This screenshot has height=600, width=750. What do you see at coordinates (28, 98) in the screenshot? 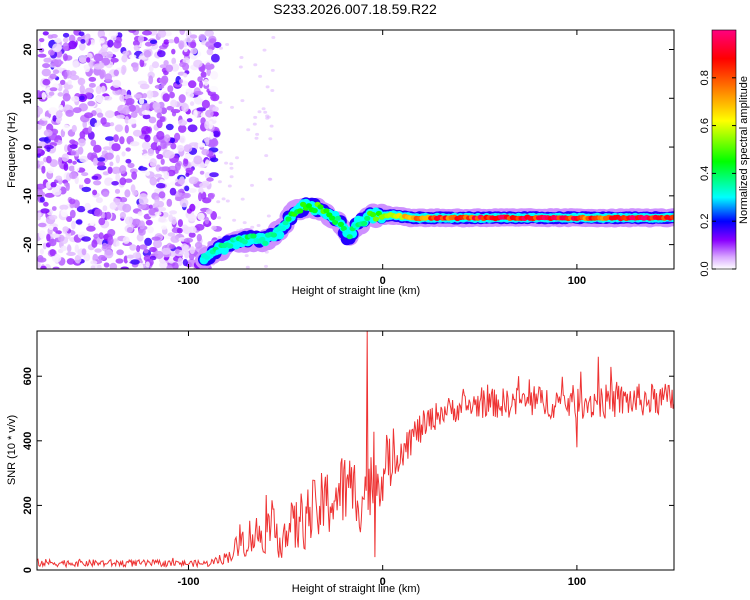
I see `y-tick-label: 10` at bounding box center [28, 98].